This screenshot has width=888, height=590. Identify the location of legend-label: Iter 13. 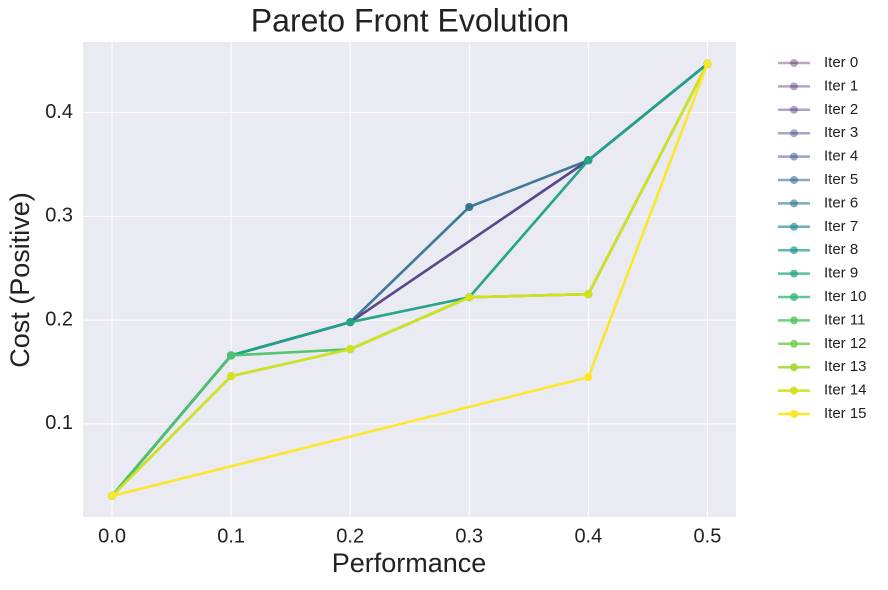
(845, 366).